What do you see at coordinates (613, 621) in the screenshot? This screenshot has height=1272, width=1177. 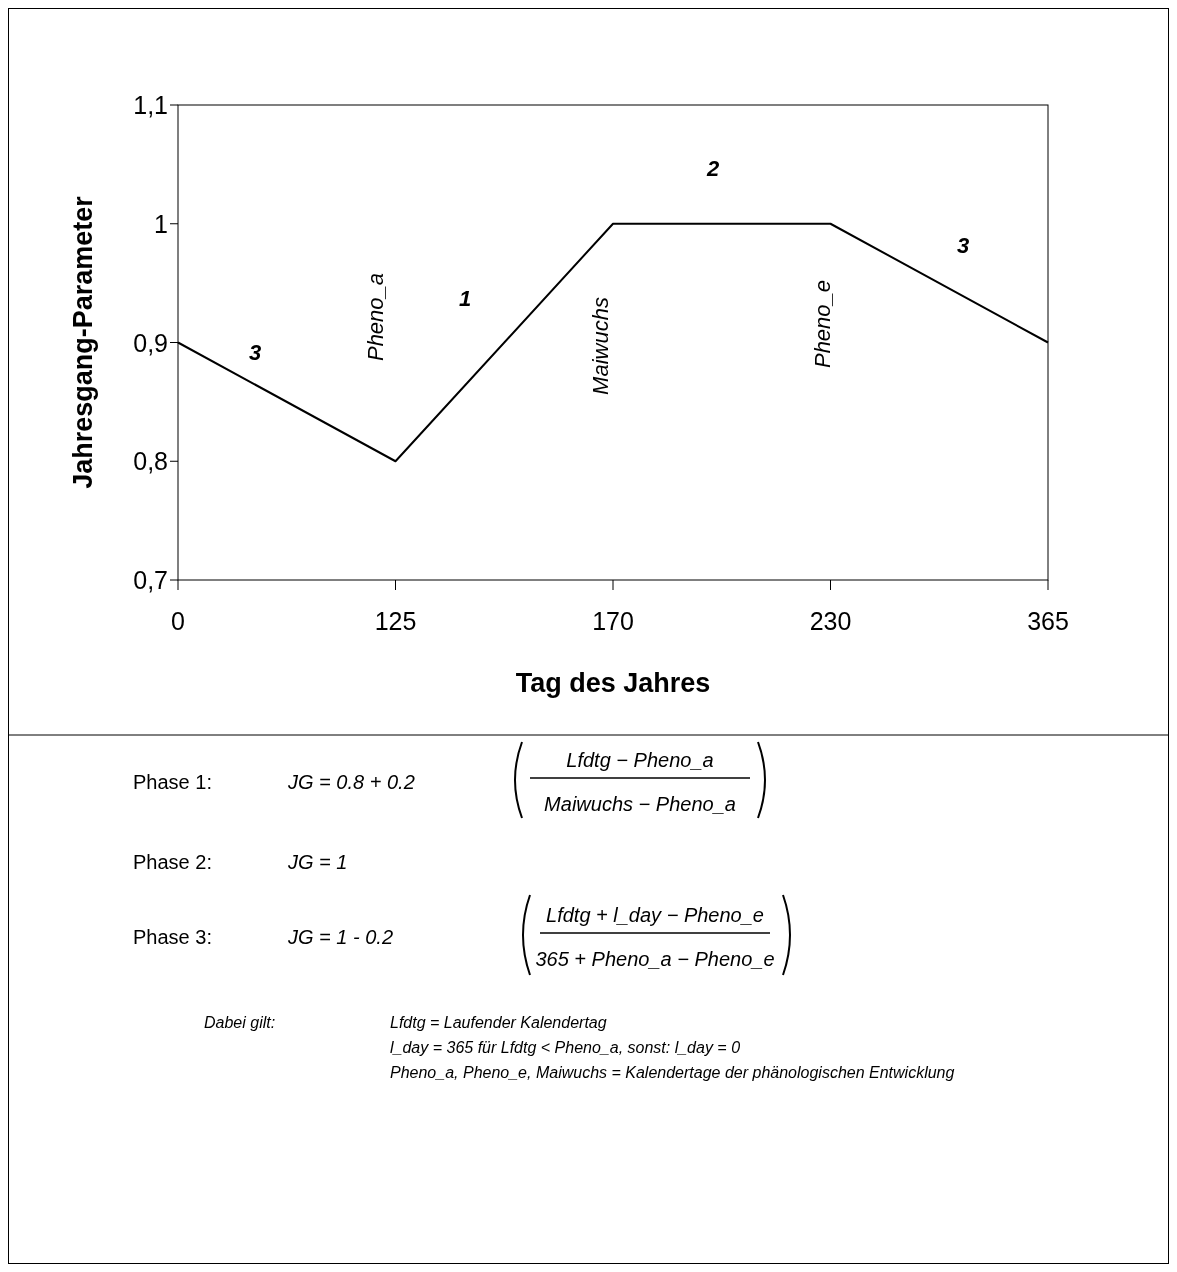 I see `x-tick-label: 170` at bounding box center [613, 621].